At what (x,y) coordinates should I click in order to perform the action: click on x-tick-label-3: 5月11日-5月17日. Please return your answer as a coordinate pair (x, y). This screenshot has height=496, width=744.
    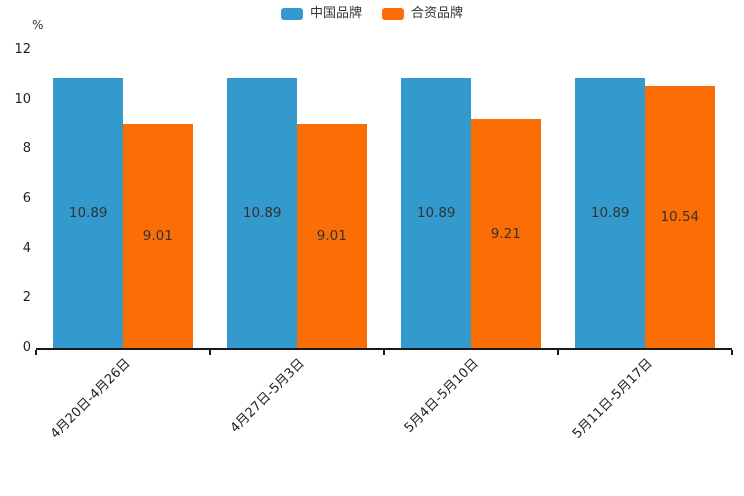
    Looking at the image, I should click on (612, 399).